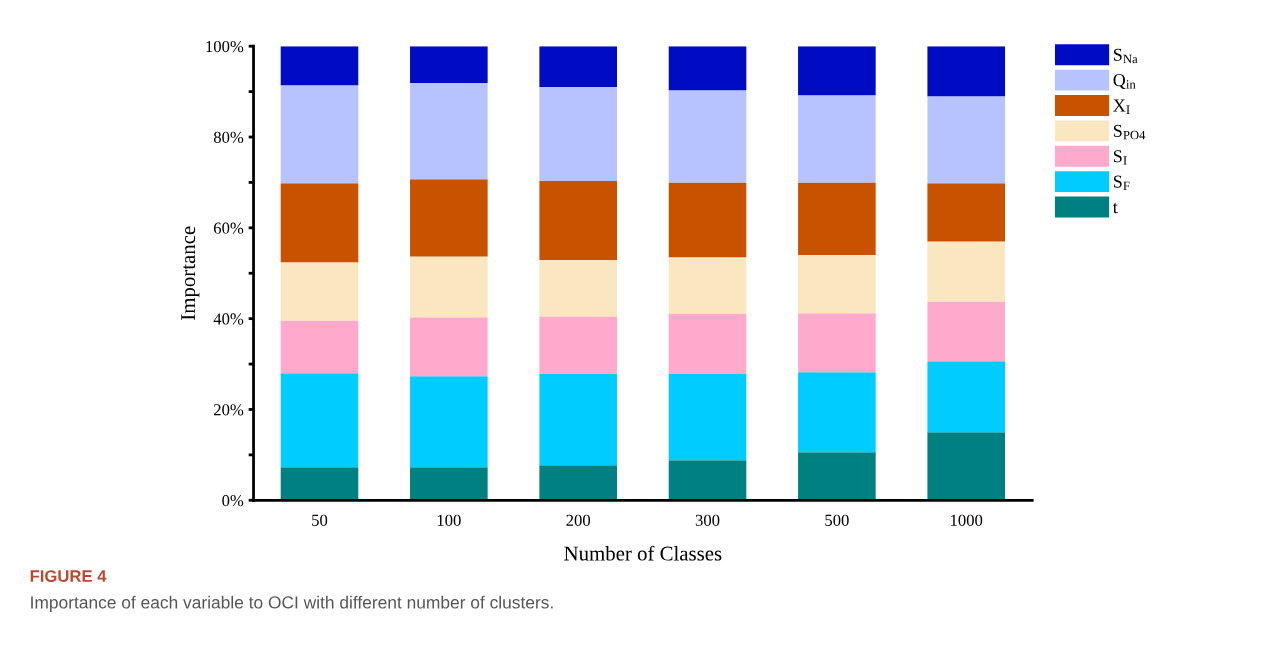 Image resolution: width=1287 pixels, height=660 pixels. What do you see at coordinates (967, 520) in the screenshot?
I see `x-tick-label: 1000` at bounding box center [967, 520].